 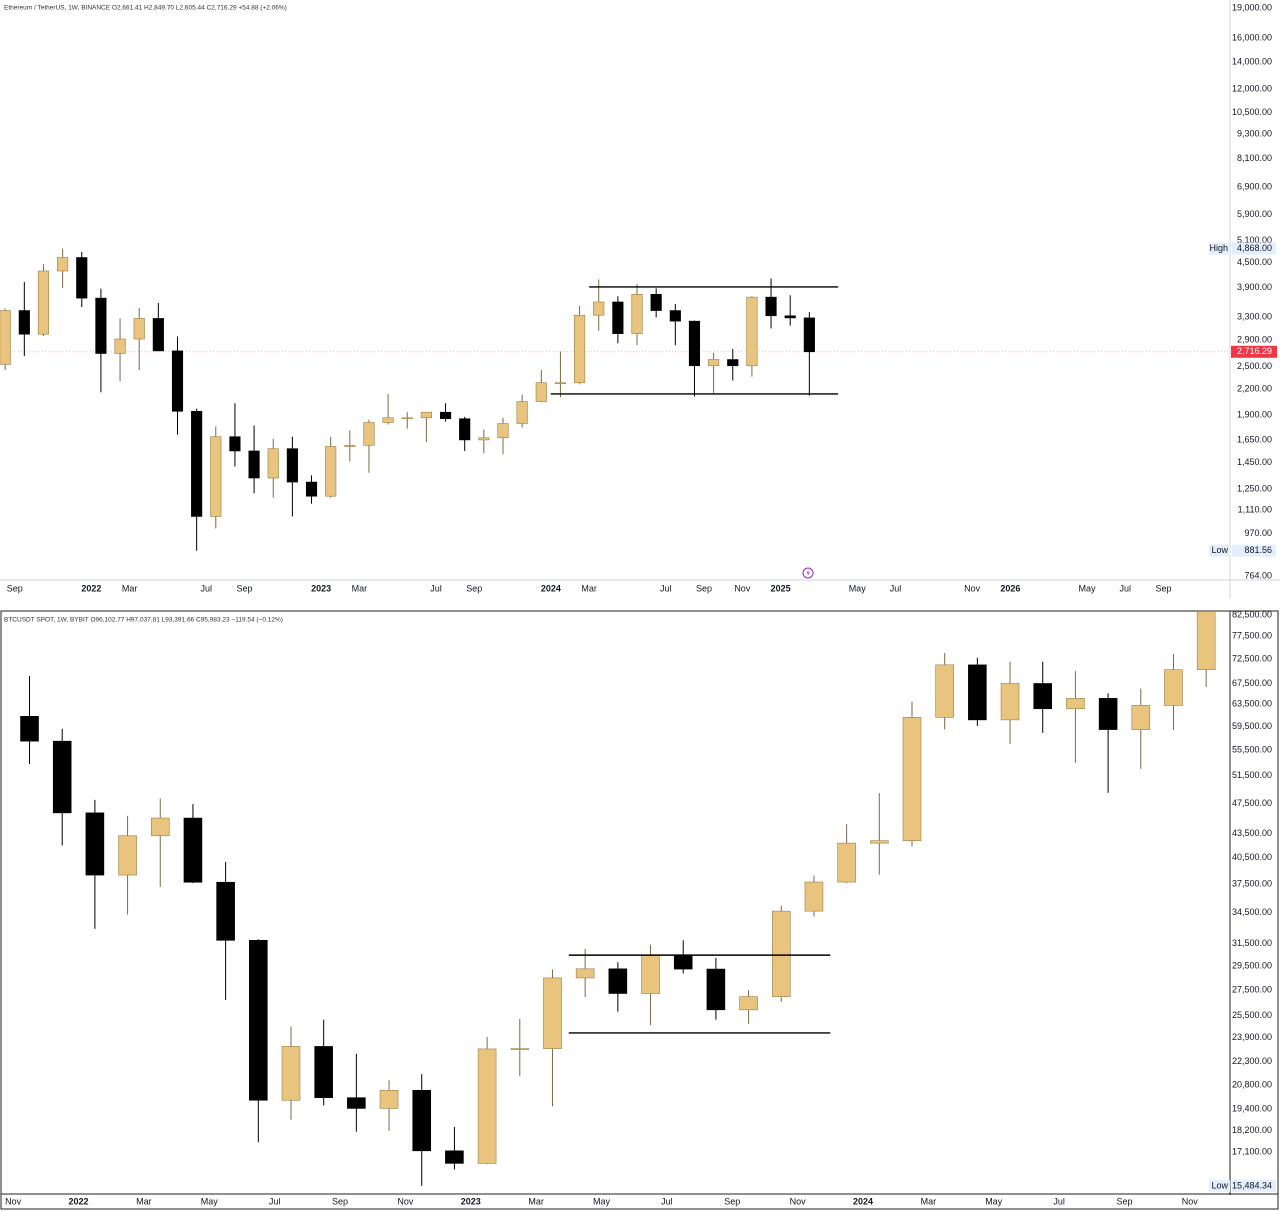 What do you see at coordinates (1254, 488) in the screenshot?
I see `y-tick-label: 1,250.00` at bounding box center [1254, 488].